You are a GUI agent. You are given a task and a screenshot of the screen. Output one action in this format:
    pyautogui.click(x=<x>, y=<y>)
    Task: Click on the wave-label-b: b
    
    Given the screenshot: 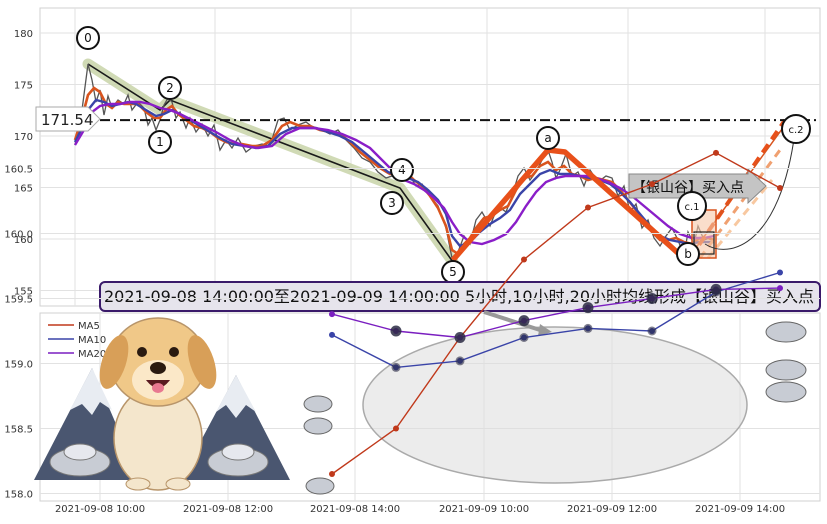 What is the action you would take?
    pyautogui.click(x=688, y=254)
    